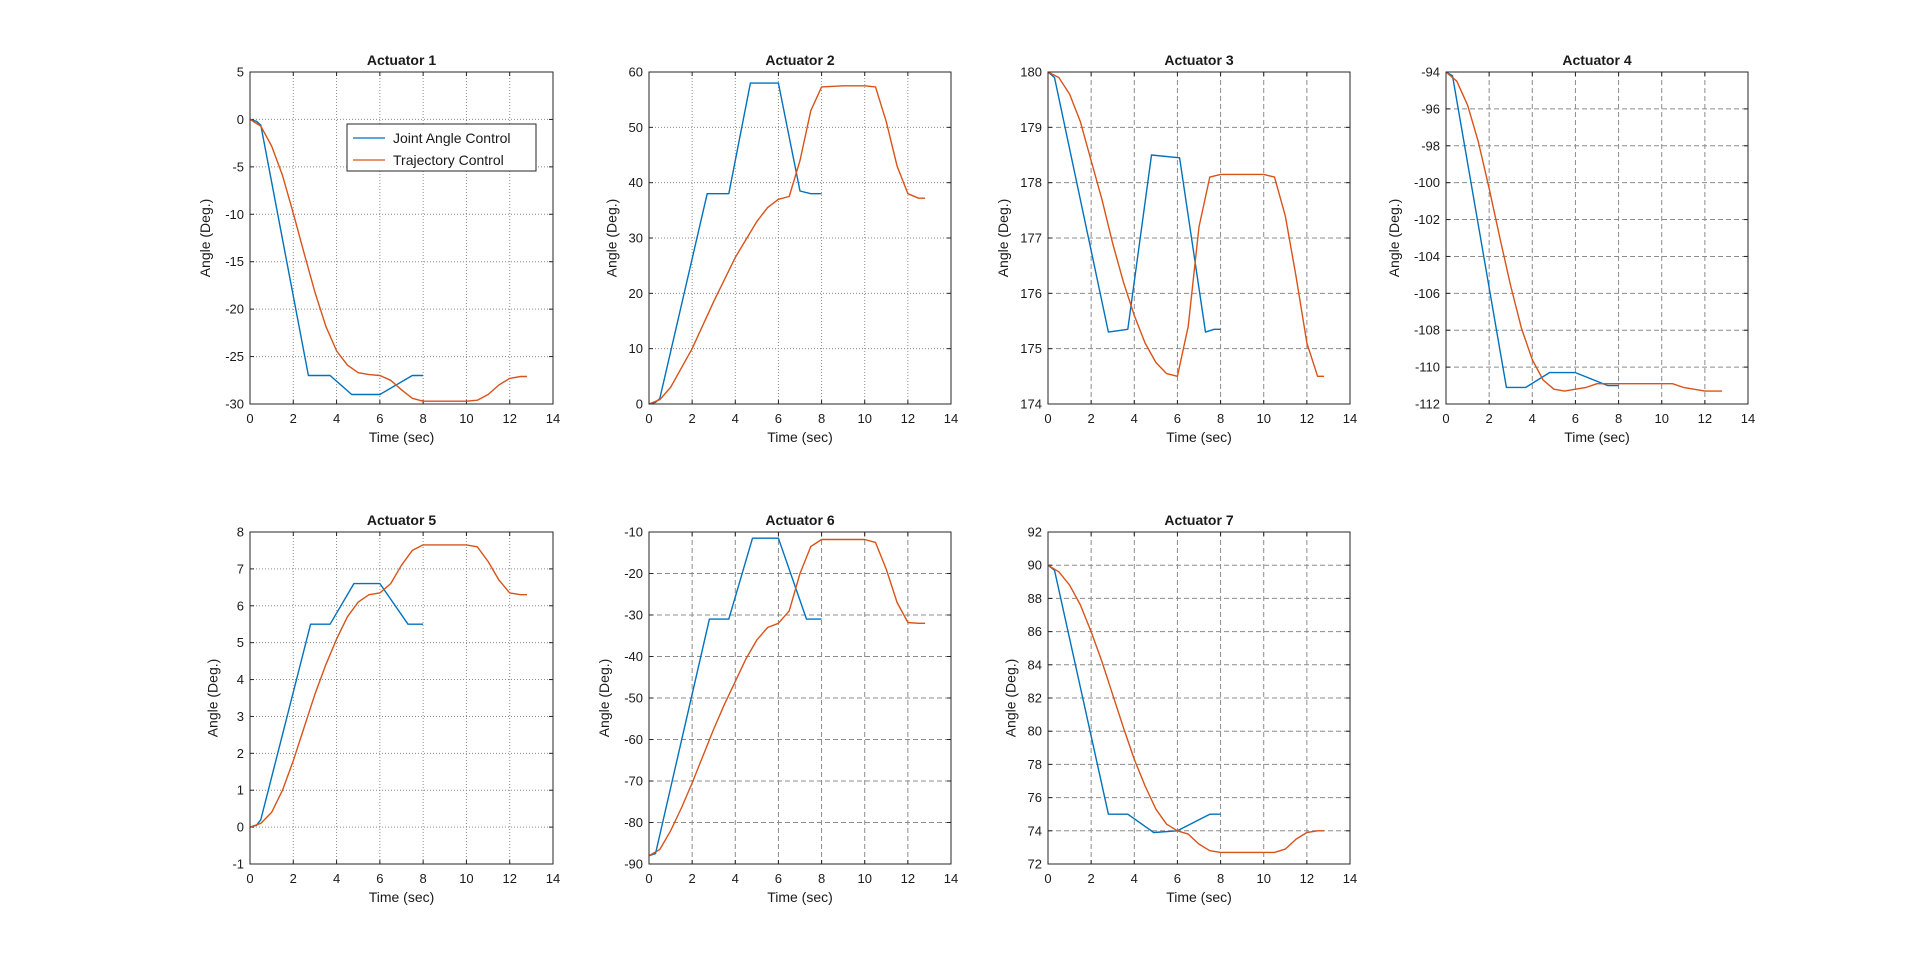 Image resolution: width=1919 pixels, height=961 pixels. What do you see at coordinates (799, 60) in the screenshot?
I see `subplot-title: Actuator 2` at bounding box center [799, 60].